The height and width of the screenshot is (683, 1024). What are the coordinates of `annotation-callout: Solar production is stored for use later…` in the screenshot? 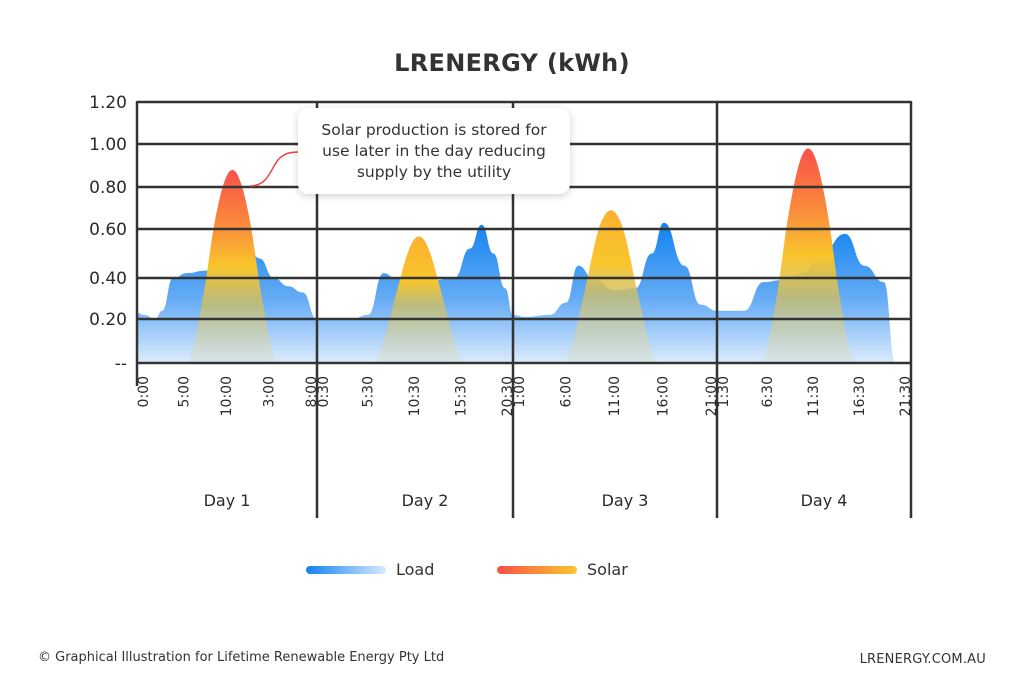 It's located at (434, 151).